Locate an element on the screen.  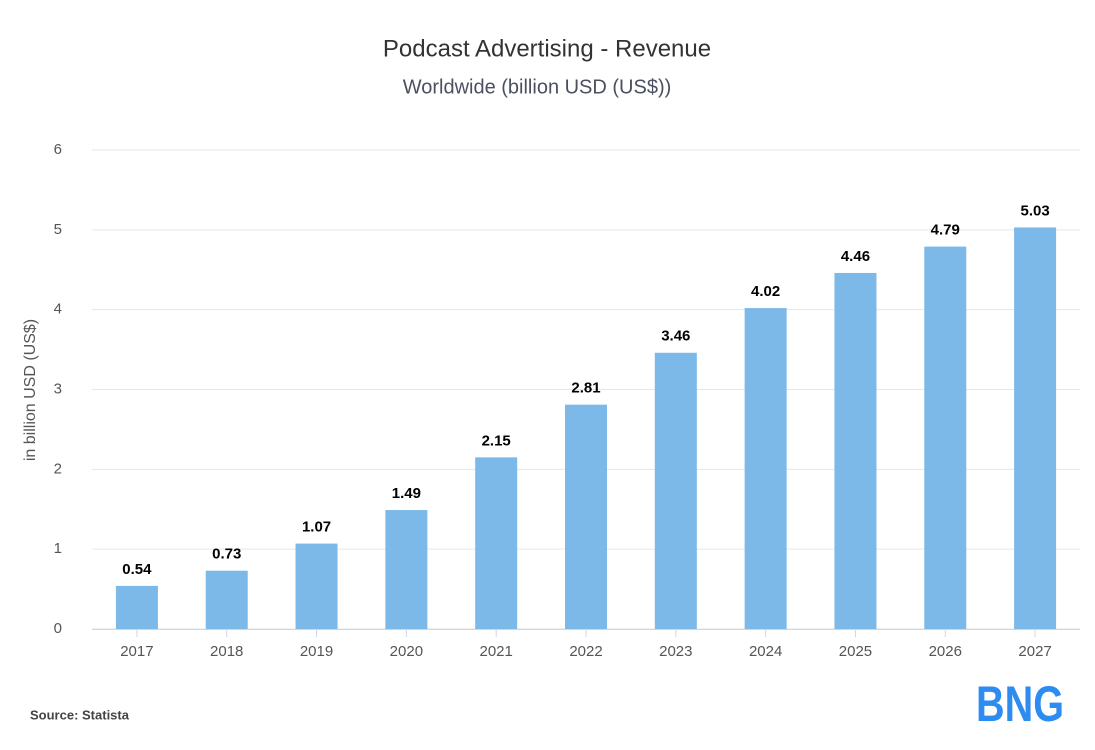
x-tick-label: 2017 is located at coordinates (136, 651).